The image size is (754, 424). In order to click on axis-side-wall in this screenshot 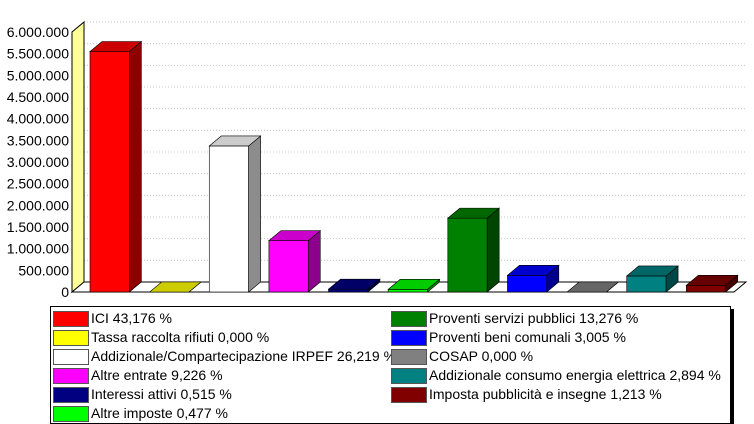, I will do `click(78, 157)`.